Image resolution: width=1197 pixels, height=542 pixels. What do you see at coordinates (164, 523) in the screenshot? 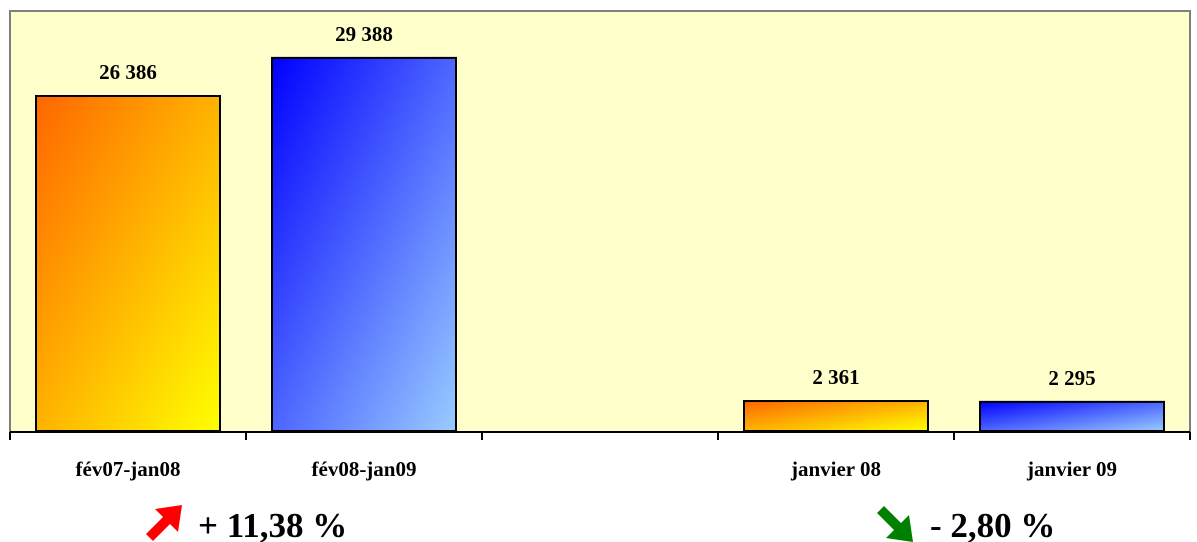
I see `arrow-up-right-icon` at bounding box center [164, 523].